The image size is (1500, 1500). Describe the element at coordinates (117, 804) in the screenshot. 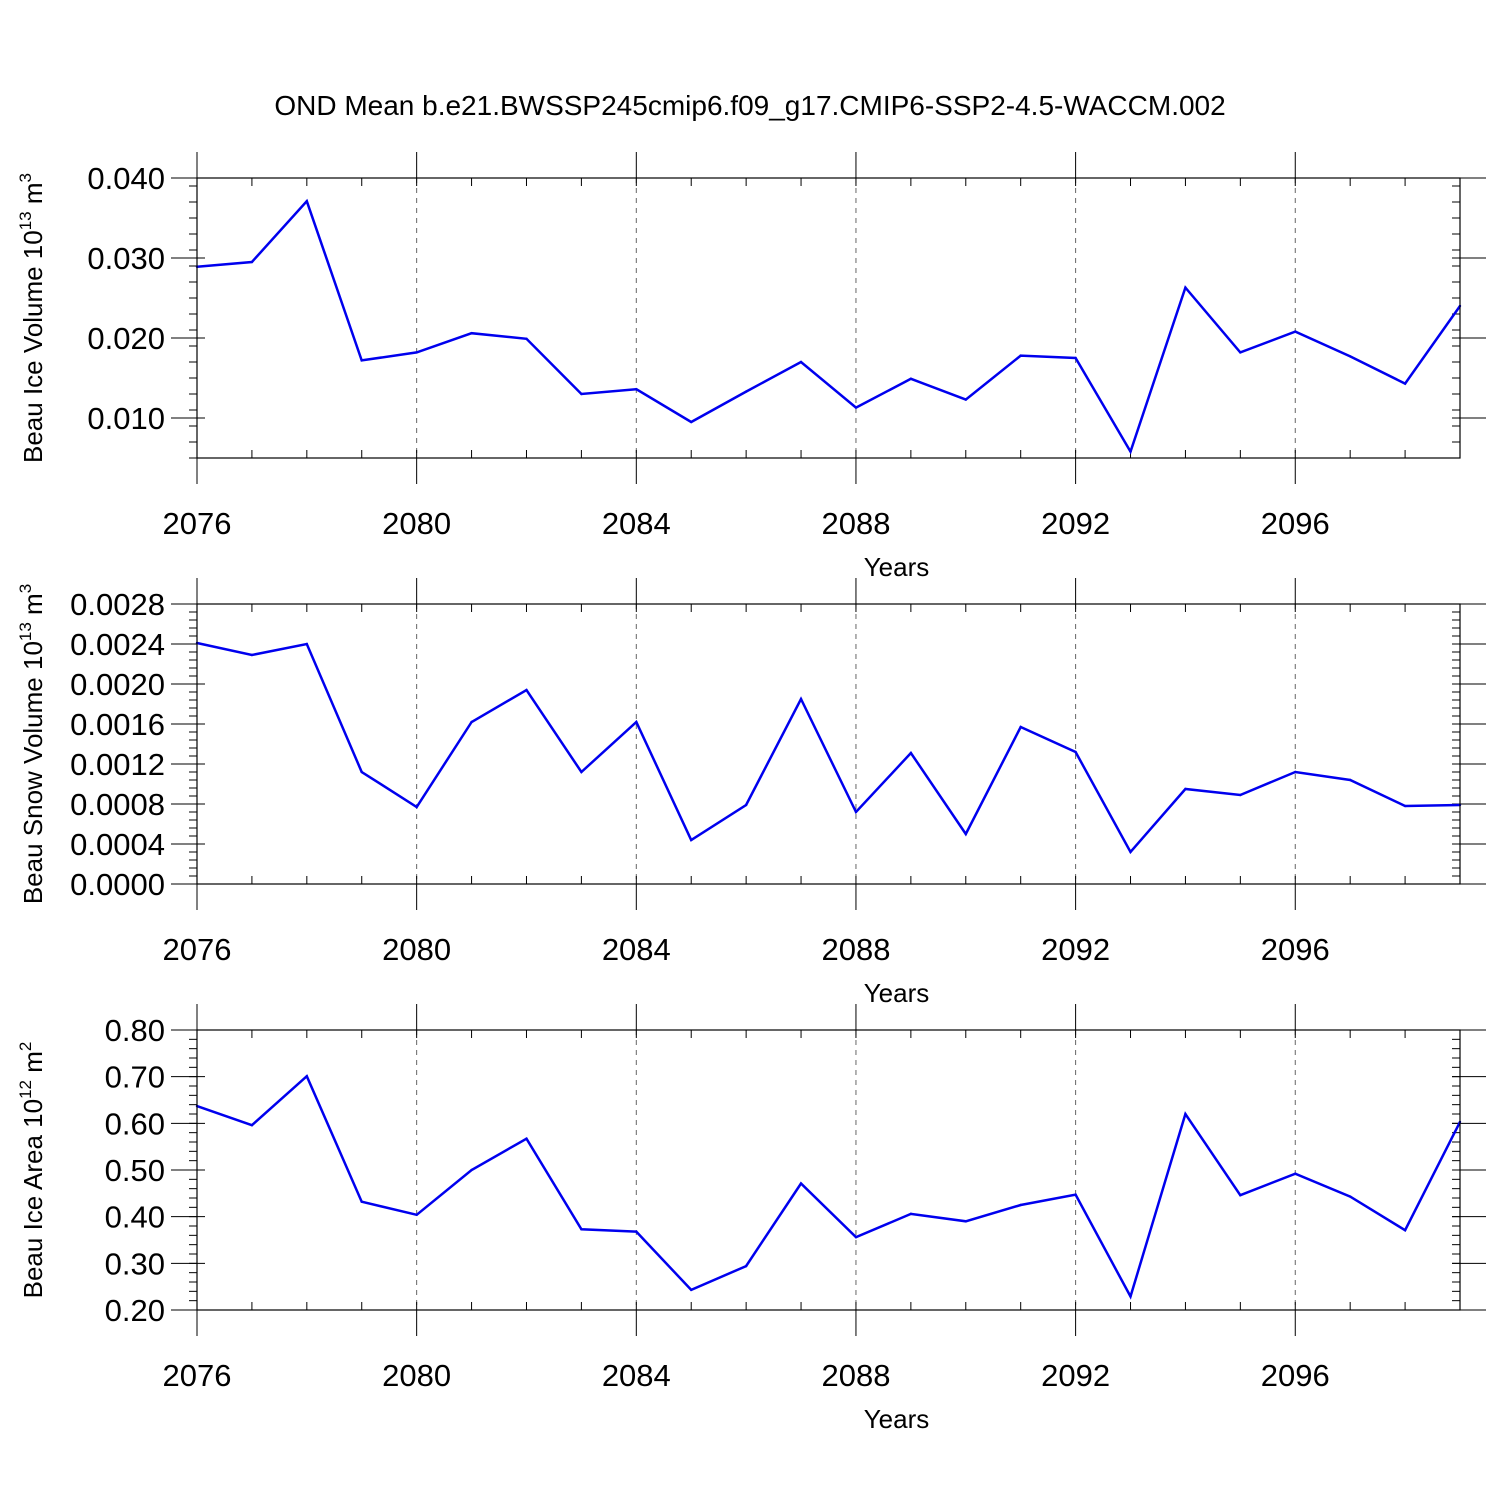

I see `y-tick-label: 0.0008` at that location.